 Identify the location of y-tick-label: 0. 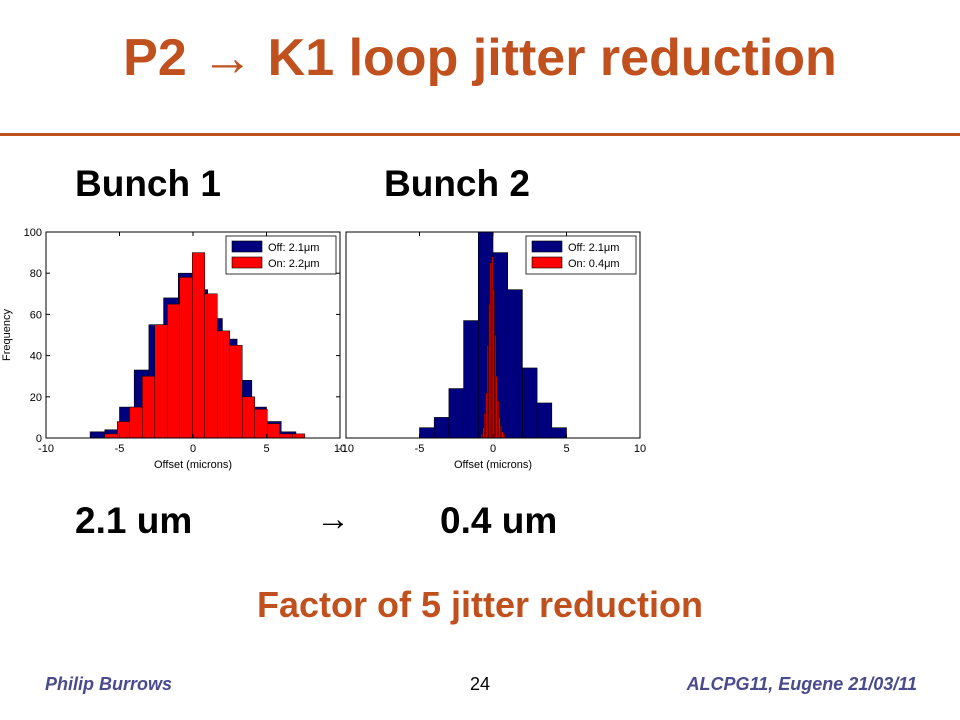
(39, 439).